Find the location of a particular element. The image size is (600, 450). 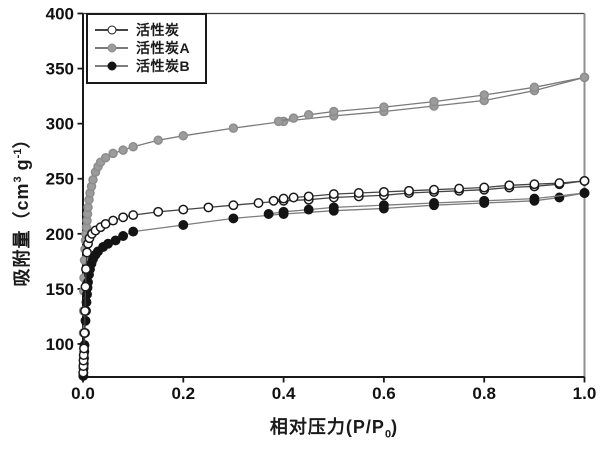

x-tick-label: 0.0 is located at coordinates (83, 393).